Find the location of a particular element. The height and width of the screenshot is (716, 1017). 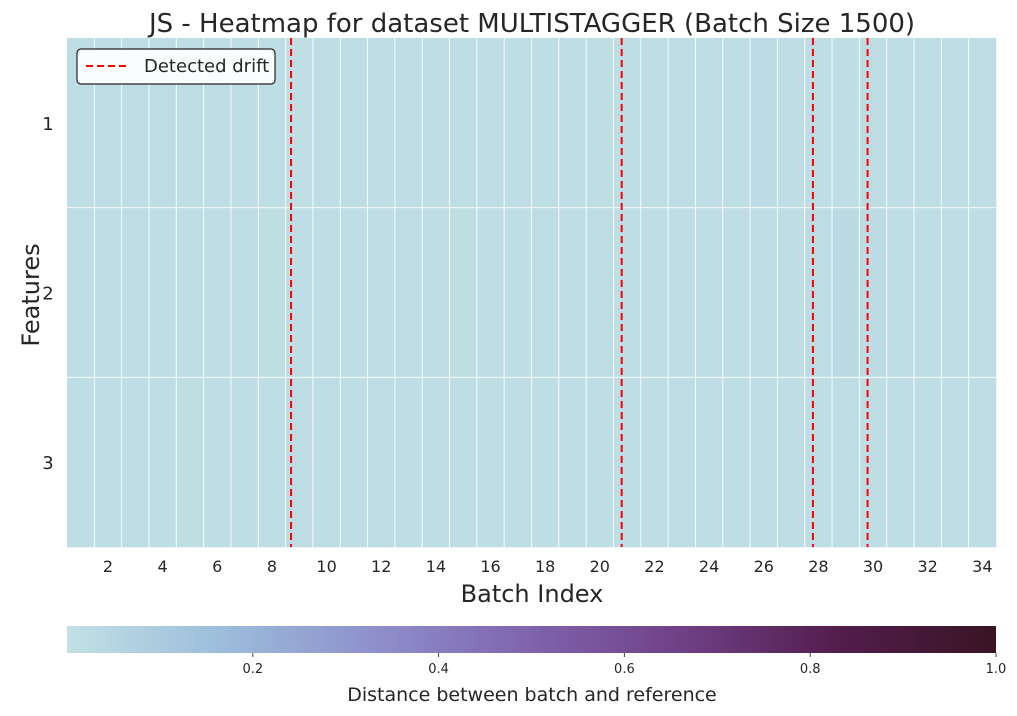

y-tick-label: 2 is located at coordinates (47, 294).